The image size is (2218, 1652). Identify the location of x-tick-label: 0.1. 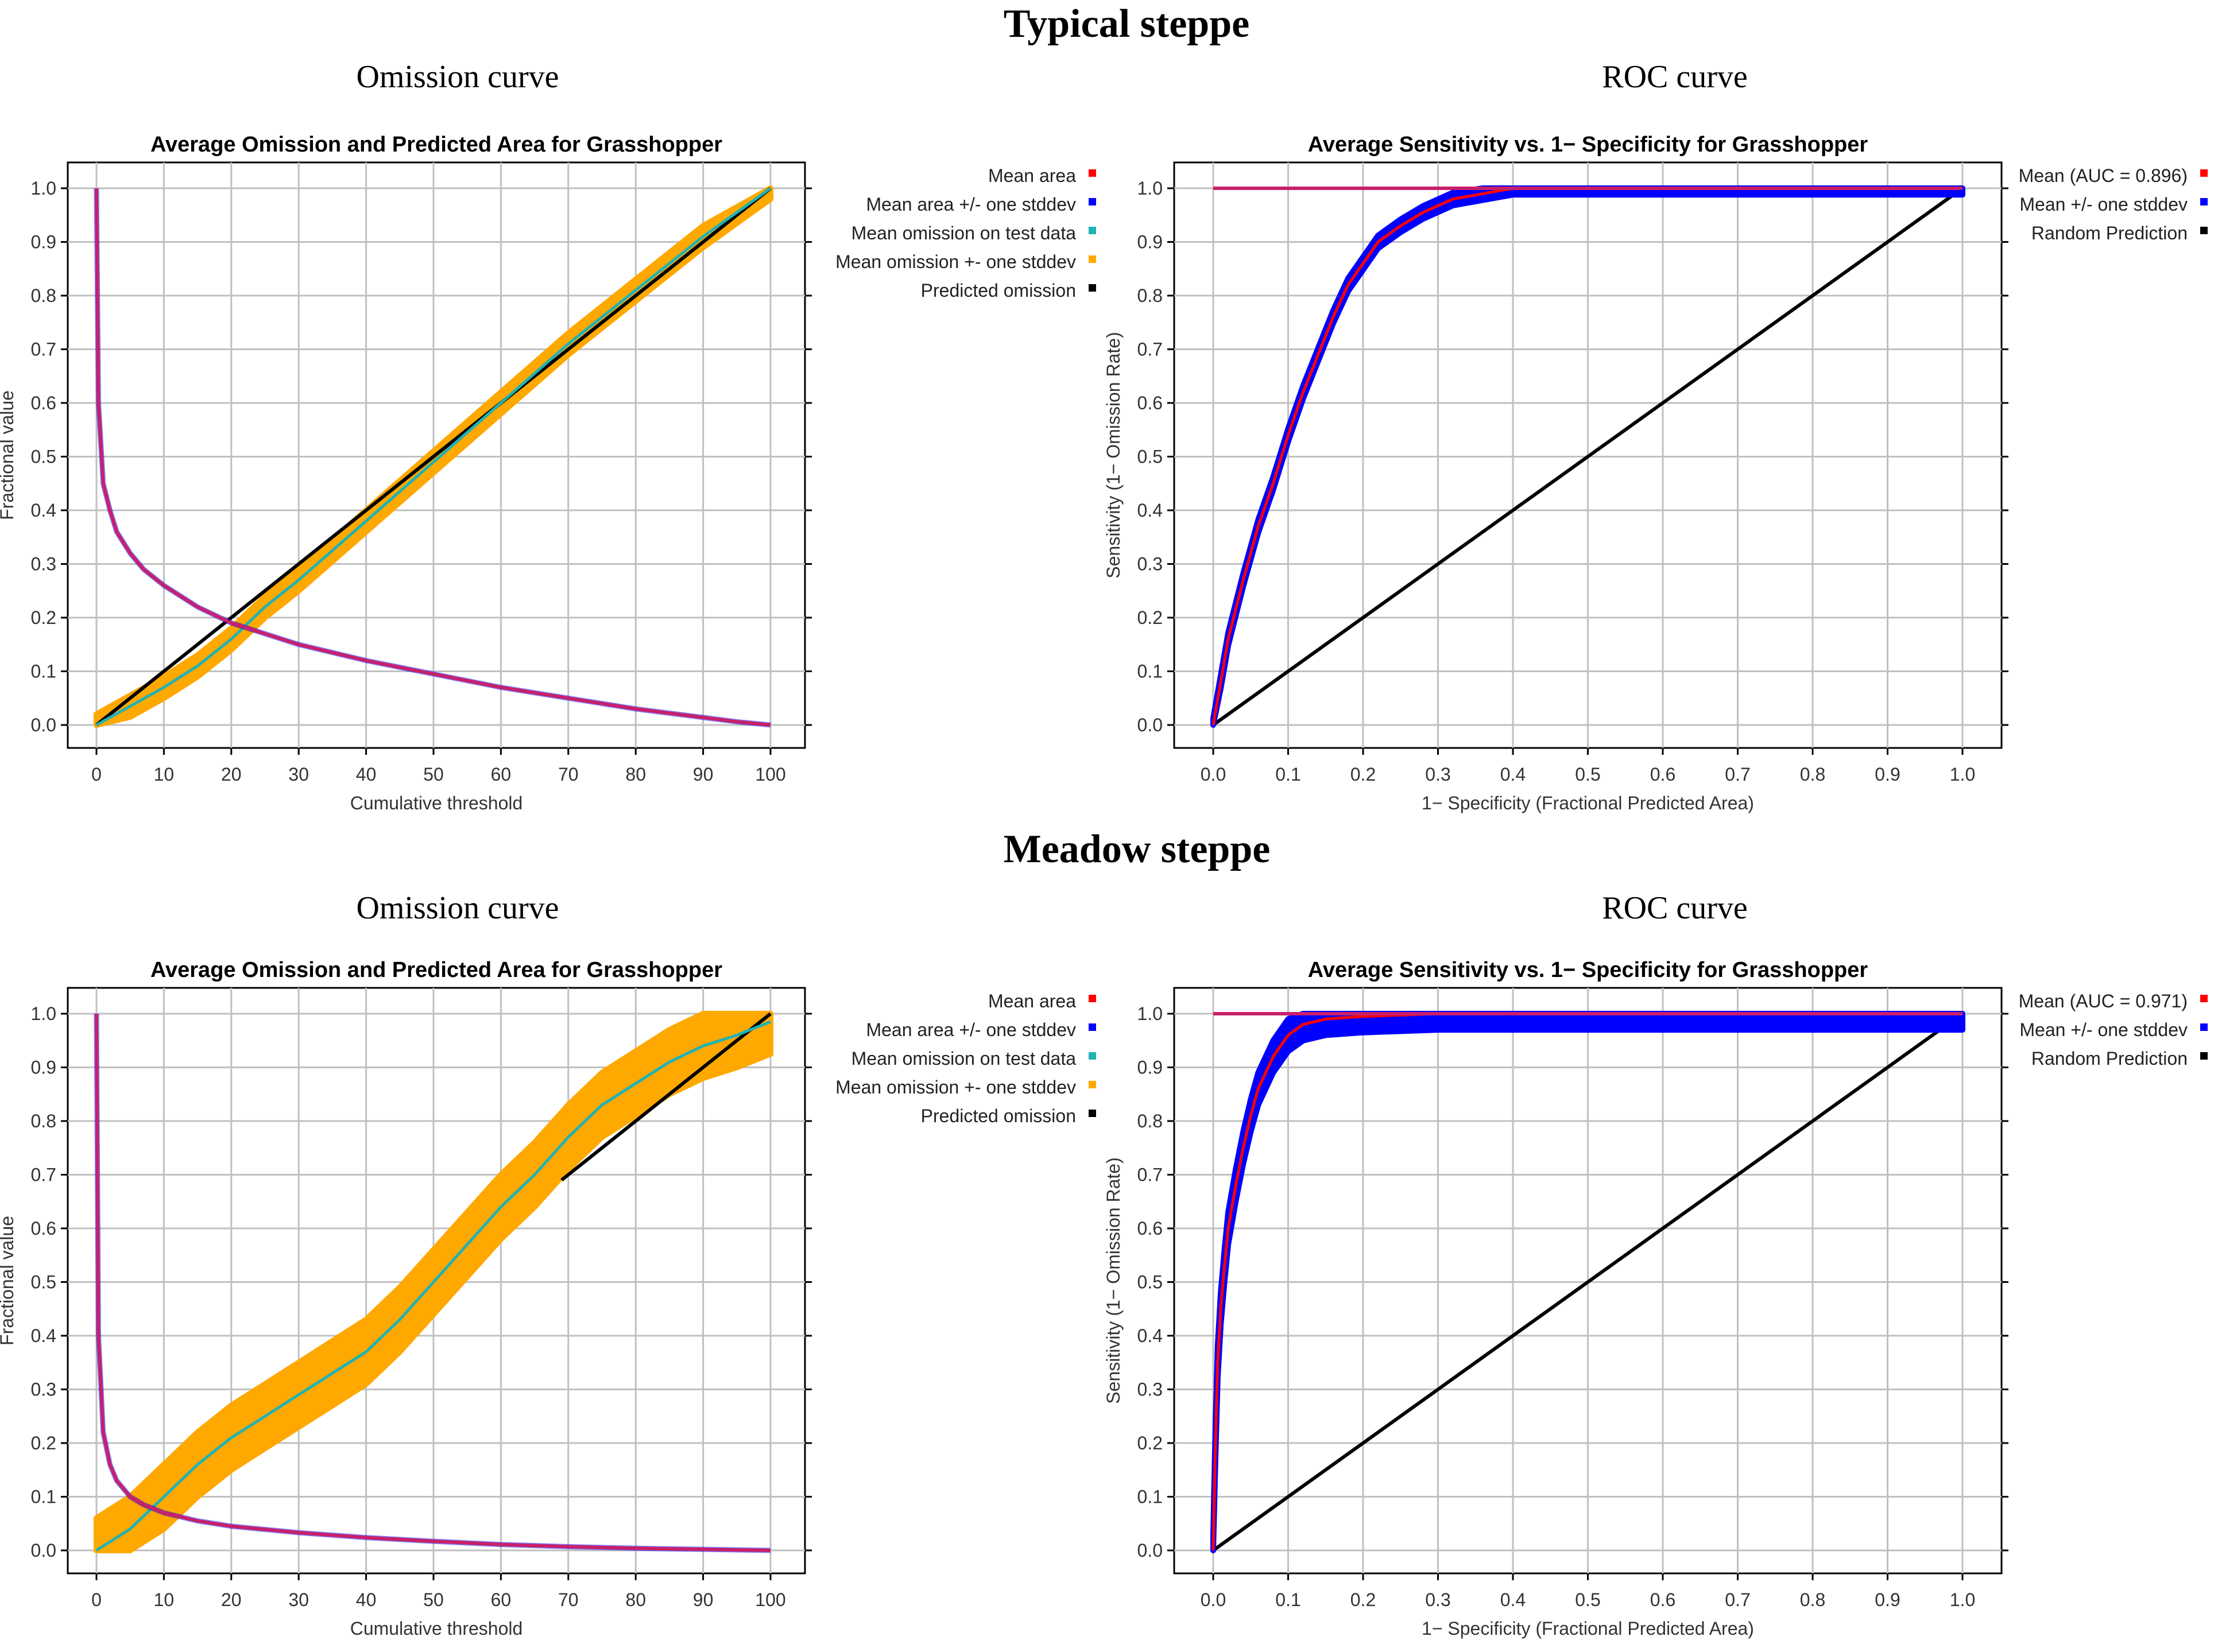
(1288, 775).